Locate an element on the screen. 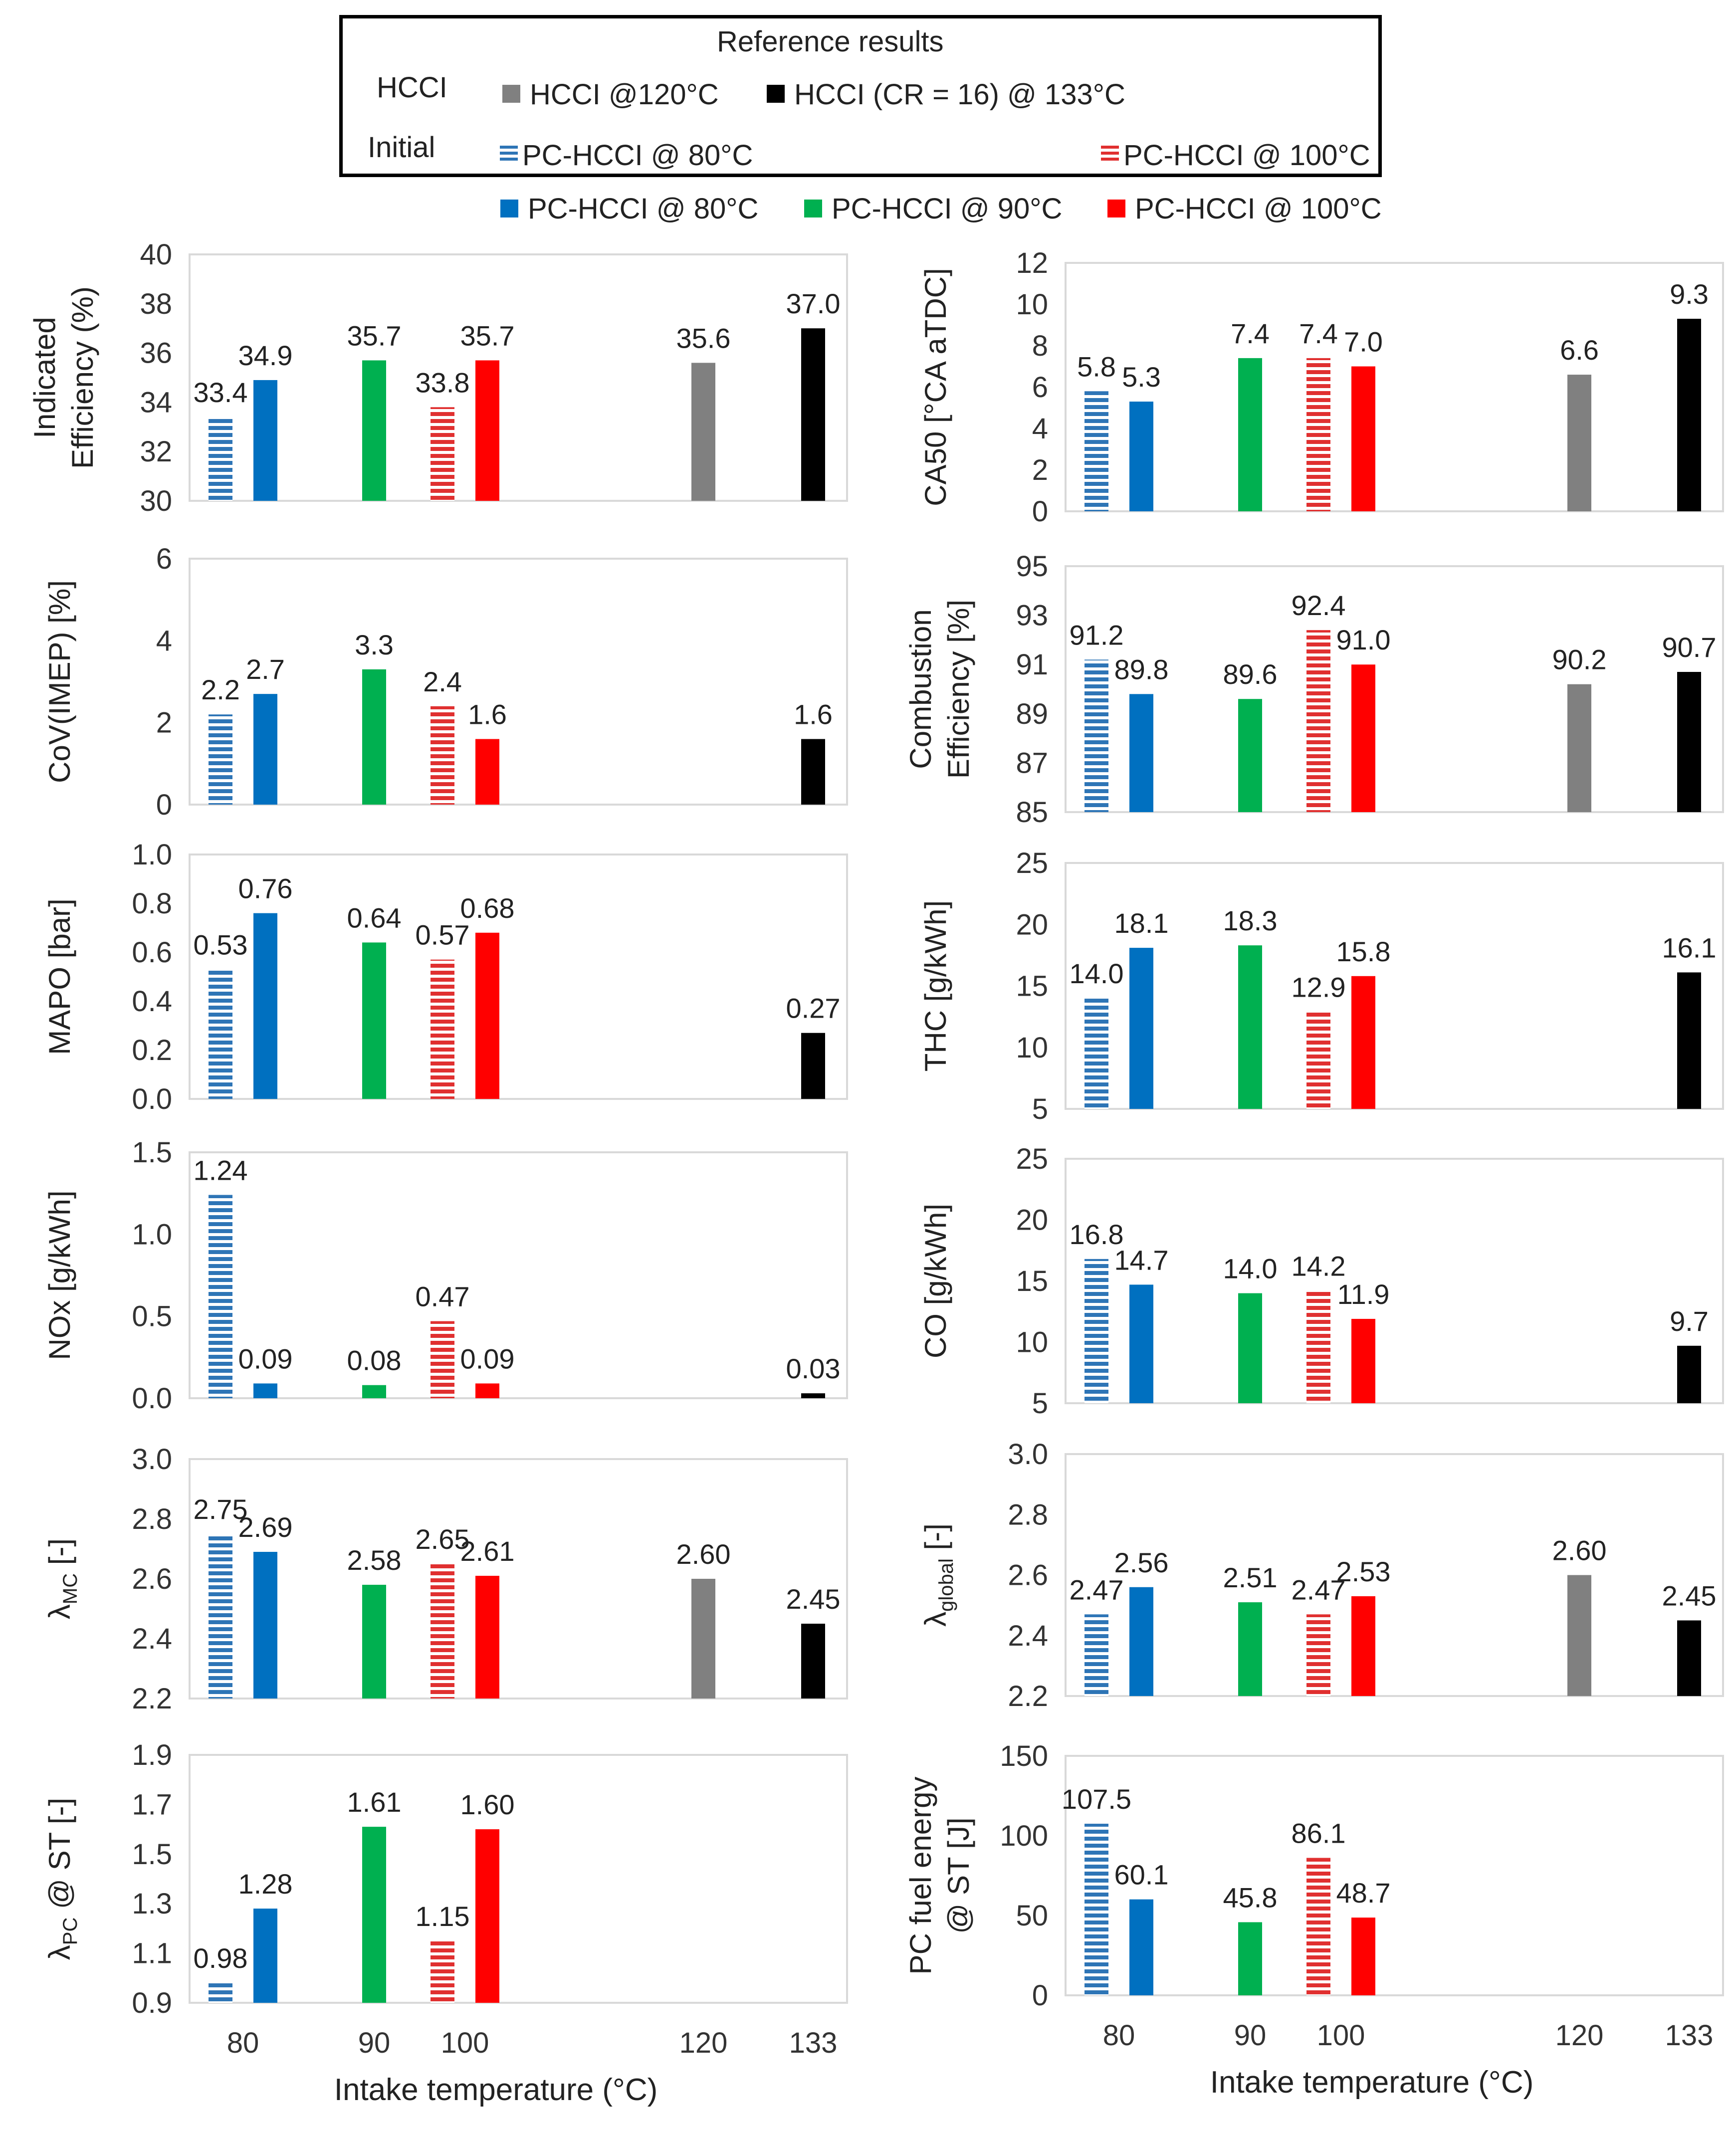  data-label: 91.0 is located at coordinates (1363, 639).